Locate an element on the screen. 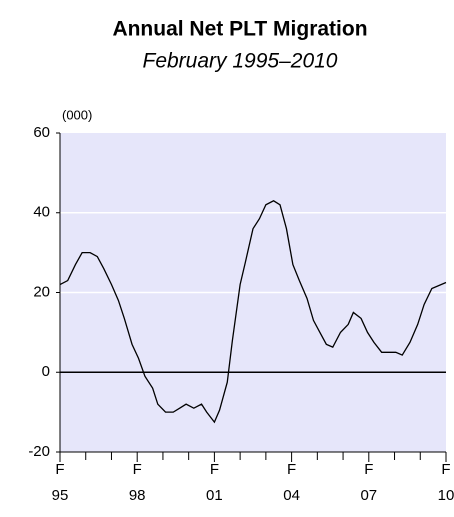 The height and width of the screenshot is (517, 454). chart-title: Annual Net PLT Migration is located at coordinates (239, 29).